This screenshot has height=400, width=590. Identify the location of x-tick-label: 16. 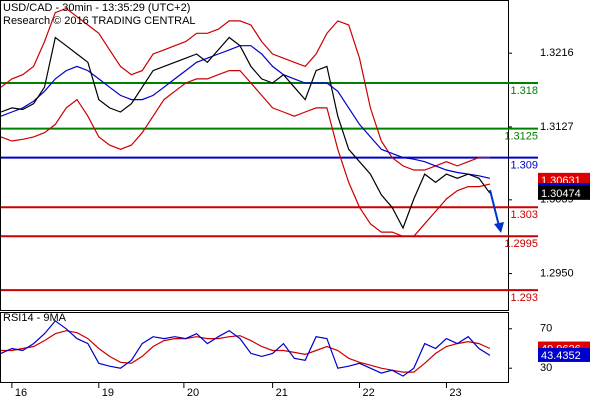
(21, 393).